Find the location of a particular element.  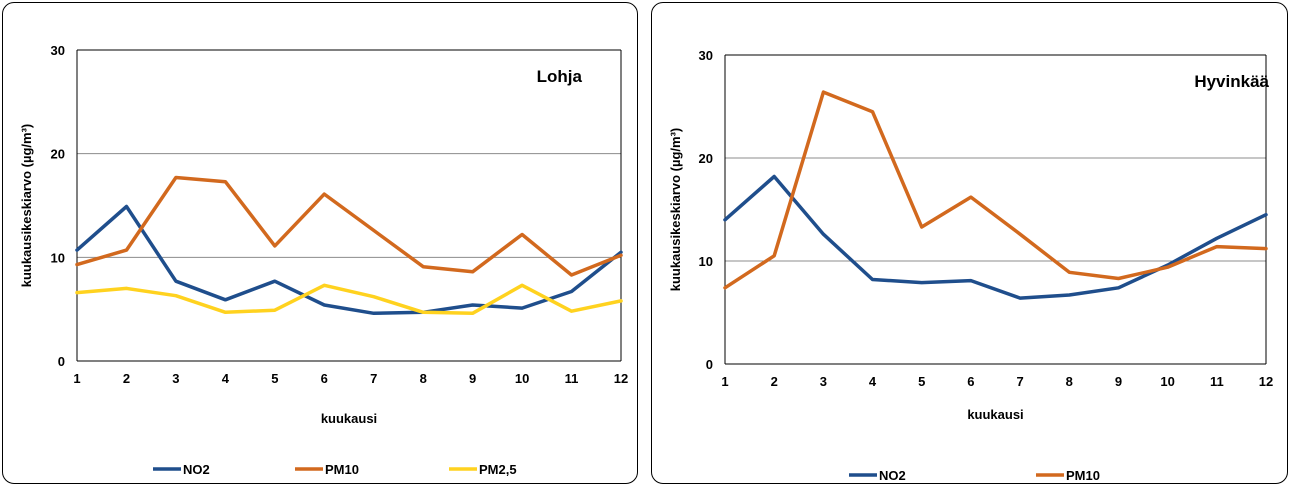

series-line-pm25 is located at coordinates (349, 299).